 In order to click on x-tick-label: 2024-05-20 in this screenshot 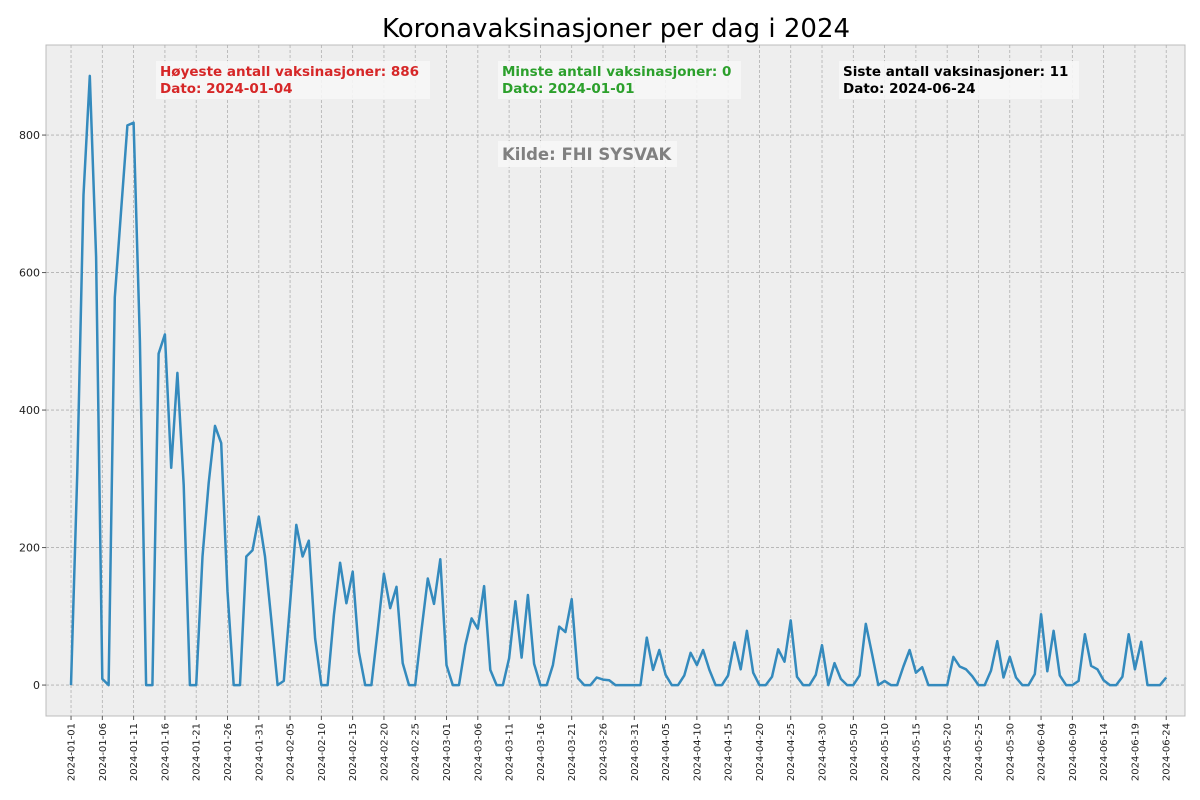, I will do `click(948, 752)`.